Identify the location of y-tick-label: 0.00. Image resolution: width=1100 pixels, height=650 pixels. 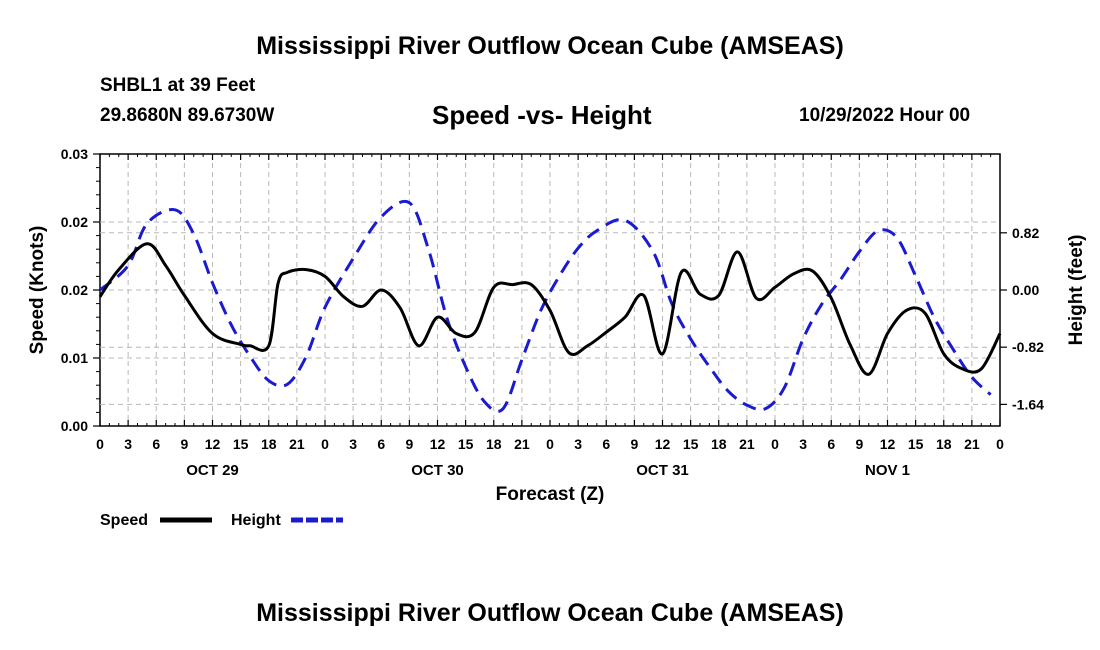
(74, 426).